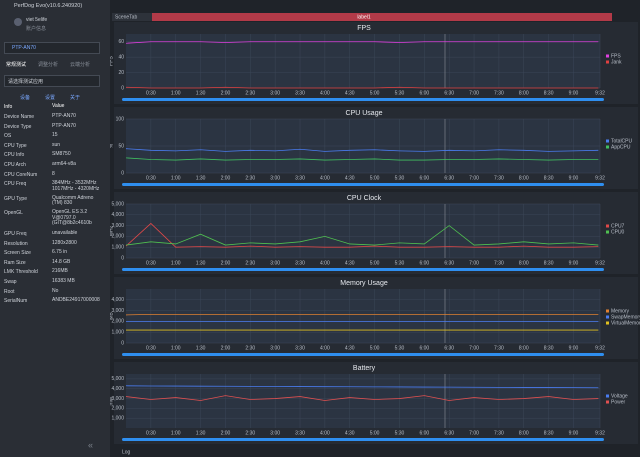 The height and width of the screenshot is (457, 640). Describe the element at coordinates (362, 235) in the screenshot. I see `series-line` at that location.